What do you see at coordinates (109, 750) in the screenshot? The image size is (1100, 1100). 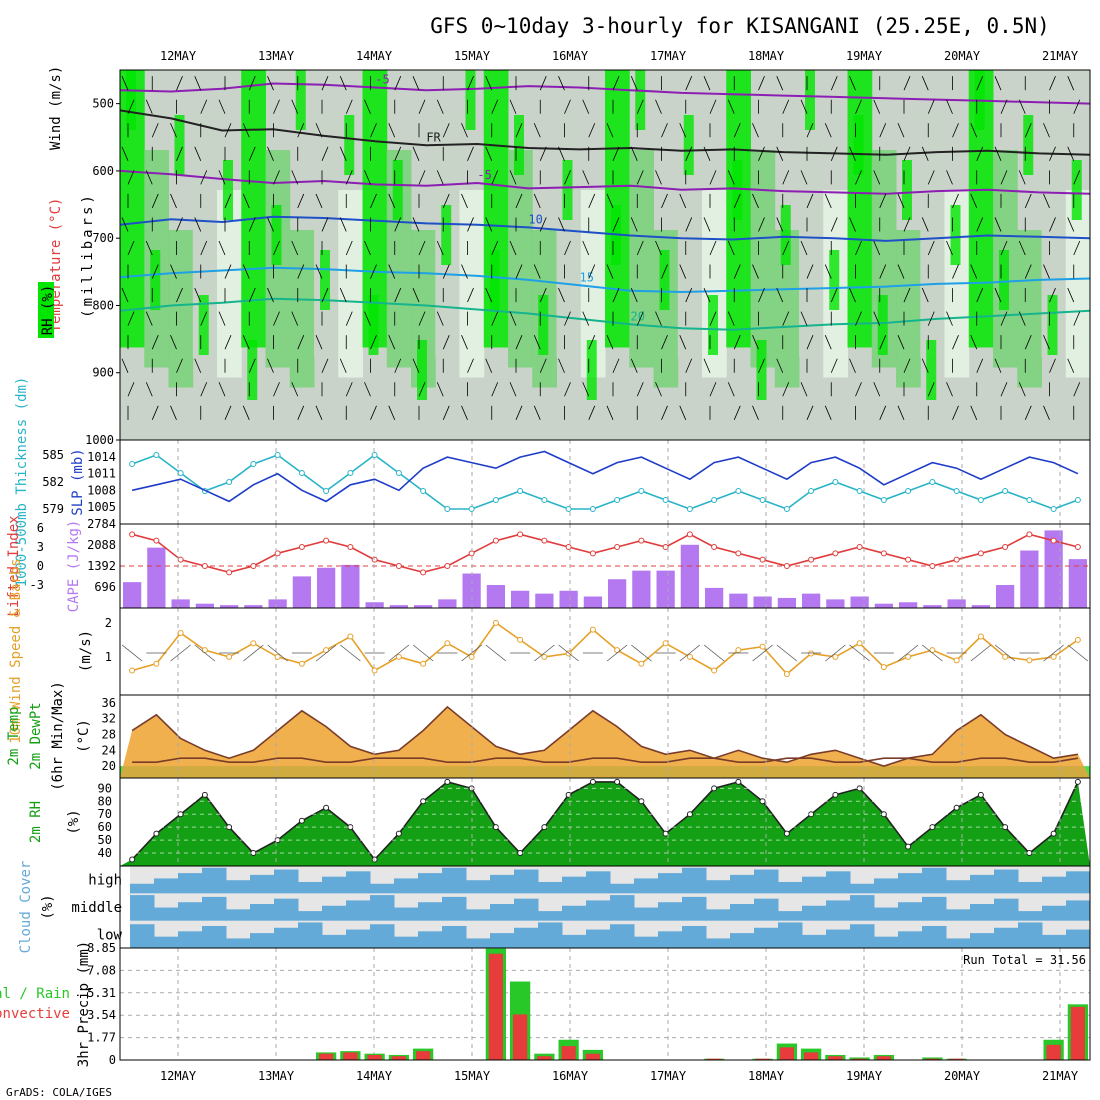 I see `temp-tick-label: 24` at bounding box center [109, 750].